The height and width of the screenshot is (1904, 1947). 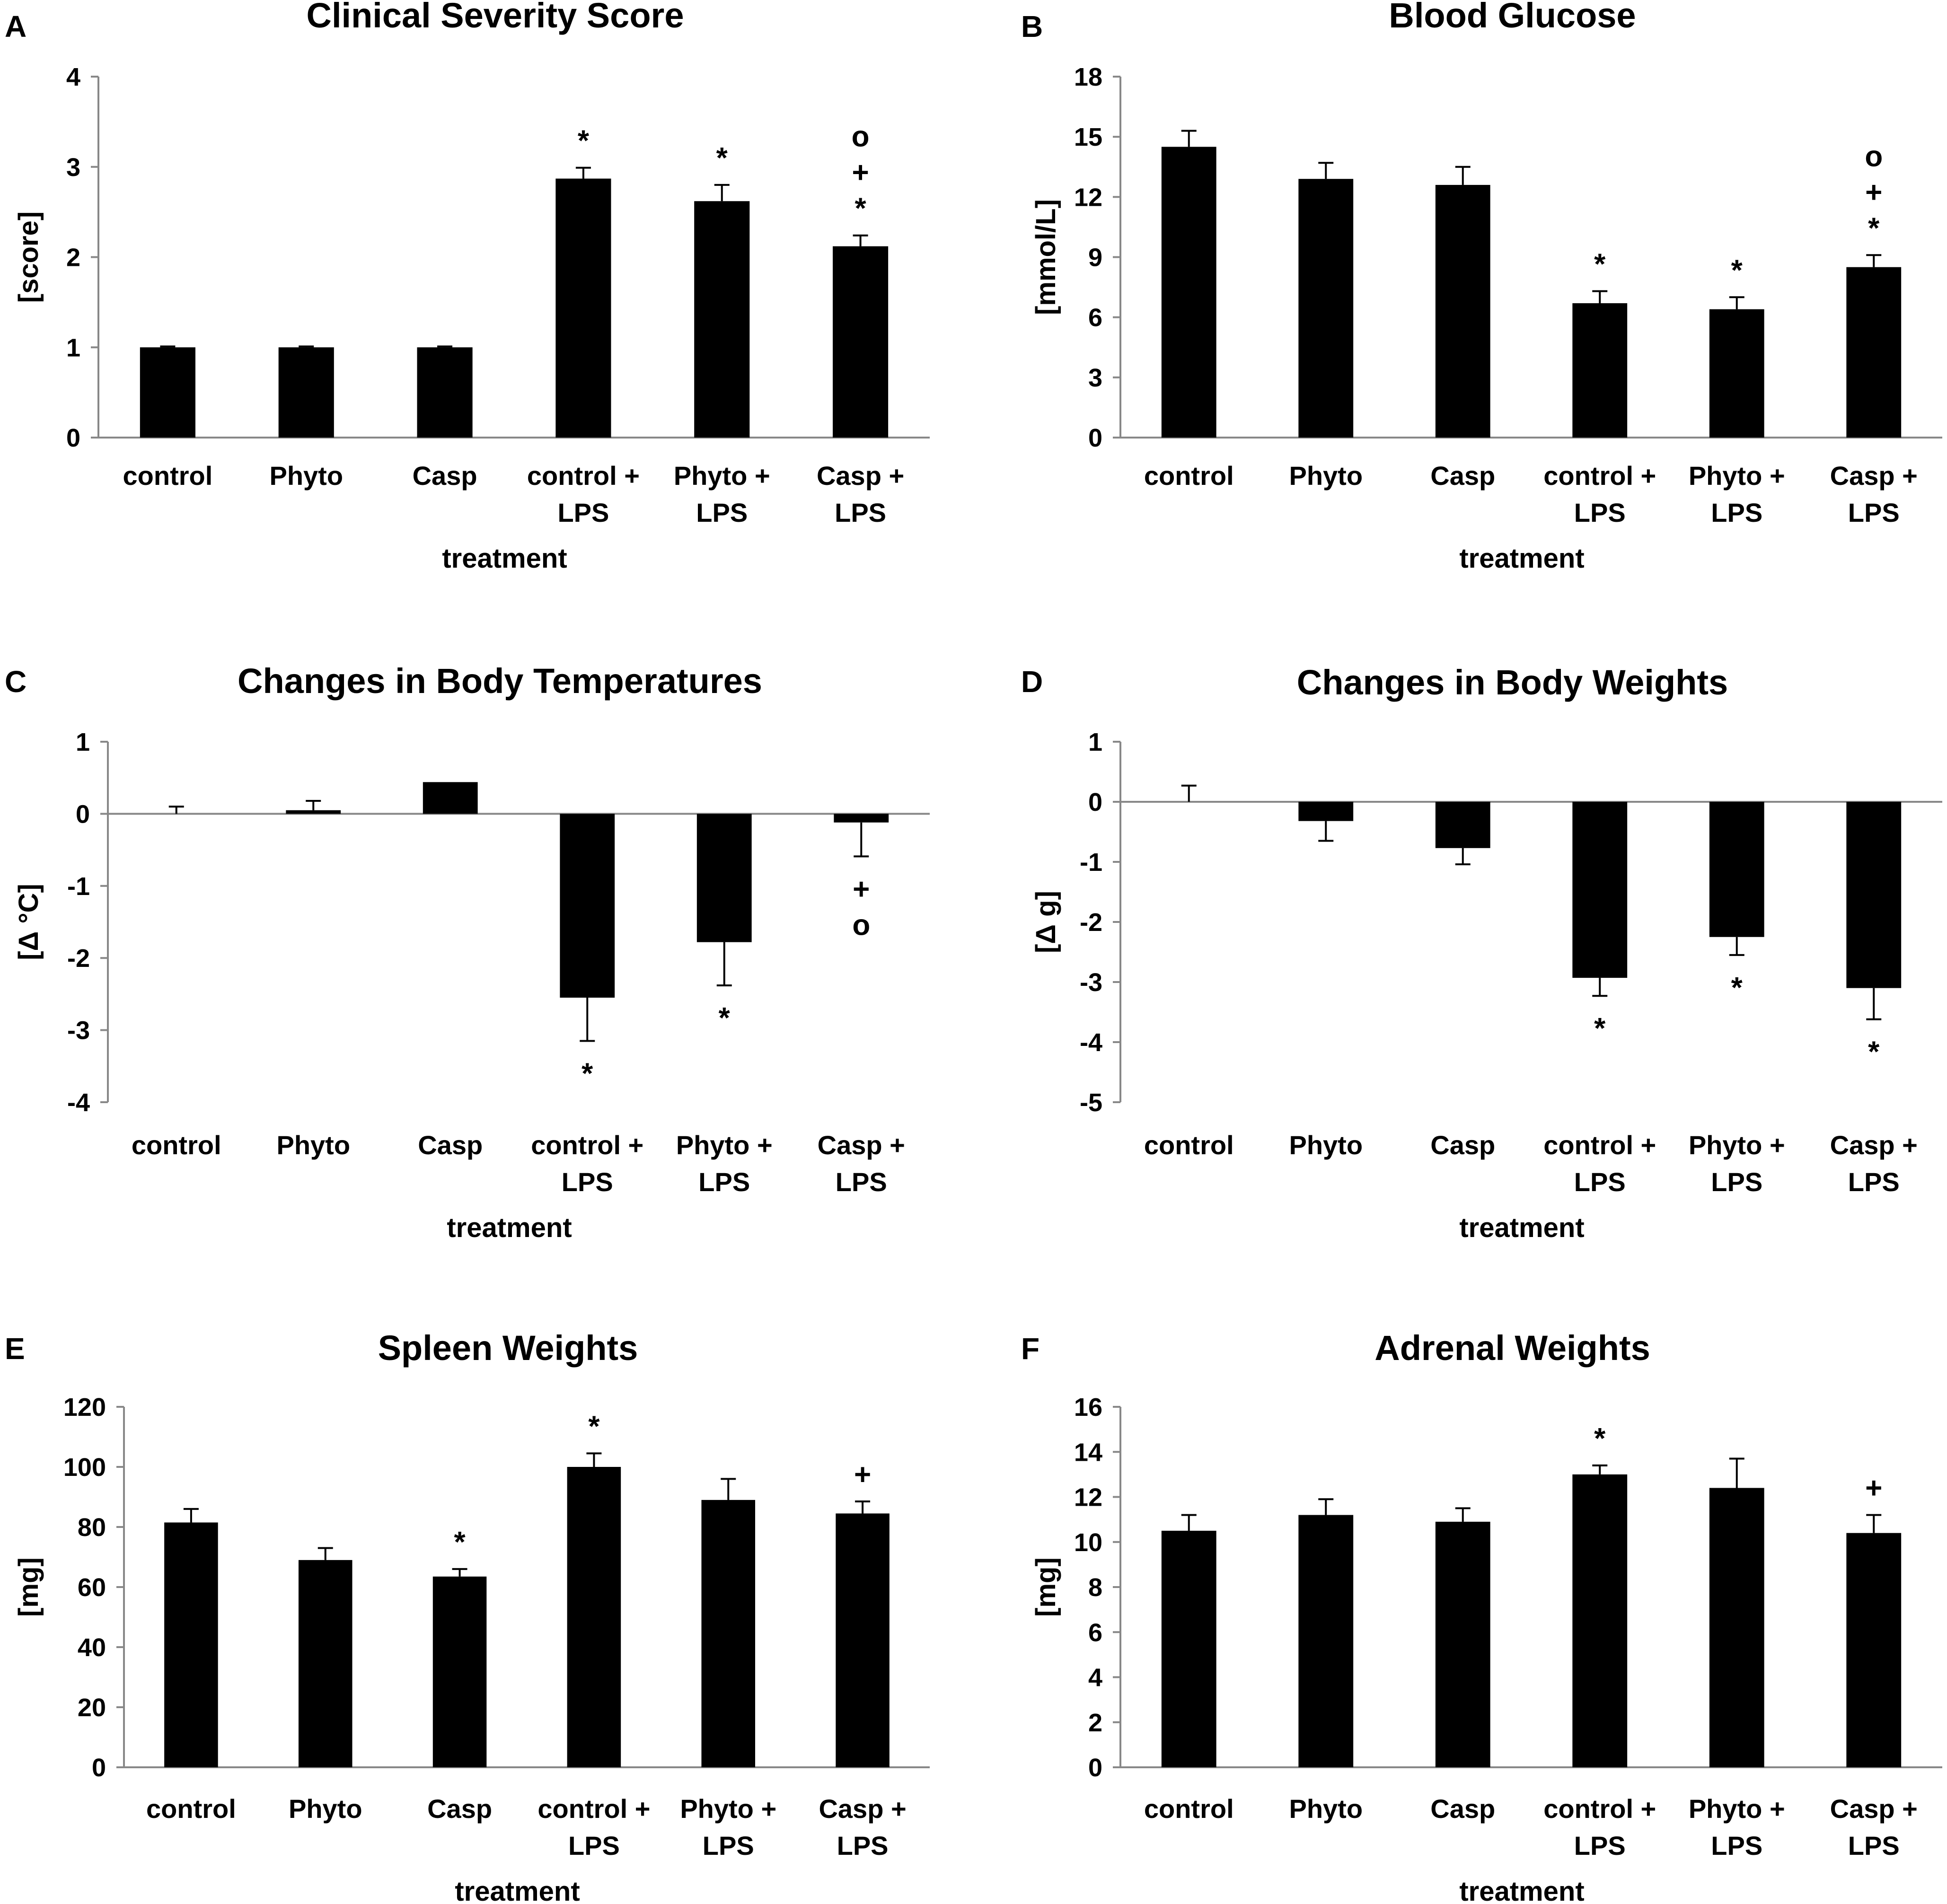 I want to click on y-tick-label: -3, so click(x=1091, y=982).